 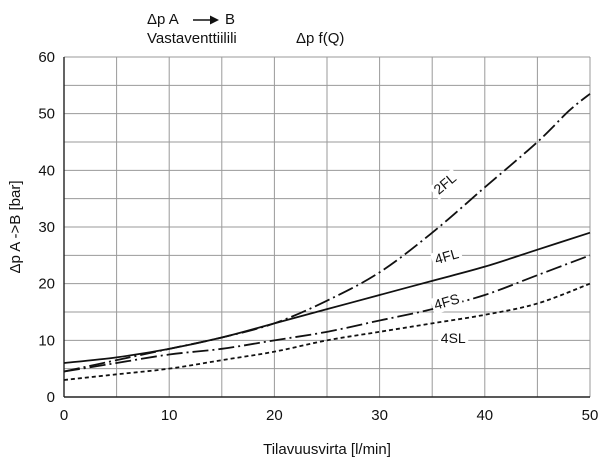 I want to click on x-tick-label: 20, so click(x=274, y=415).